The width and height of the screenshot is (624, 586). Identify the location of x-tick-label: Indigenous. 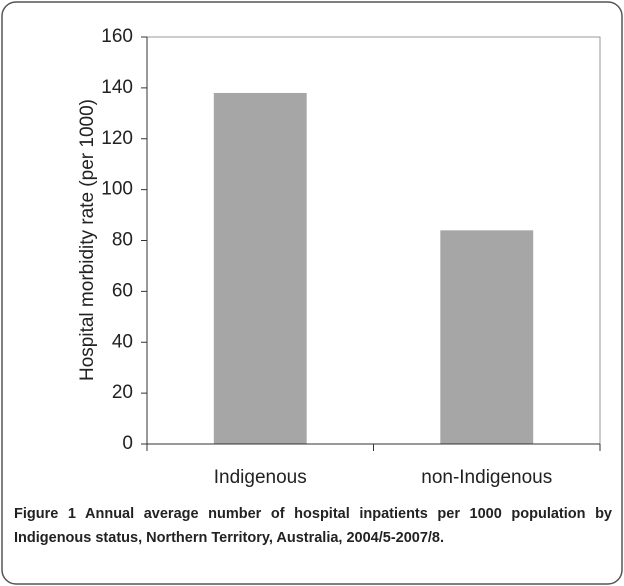
(260, 477).